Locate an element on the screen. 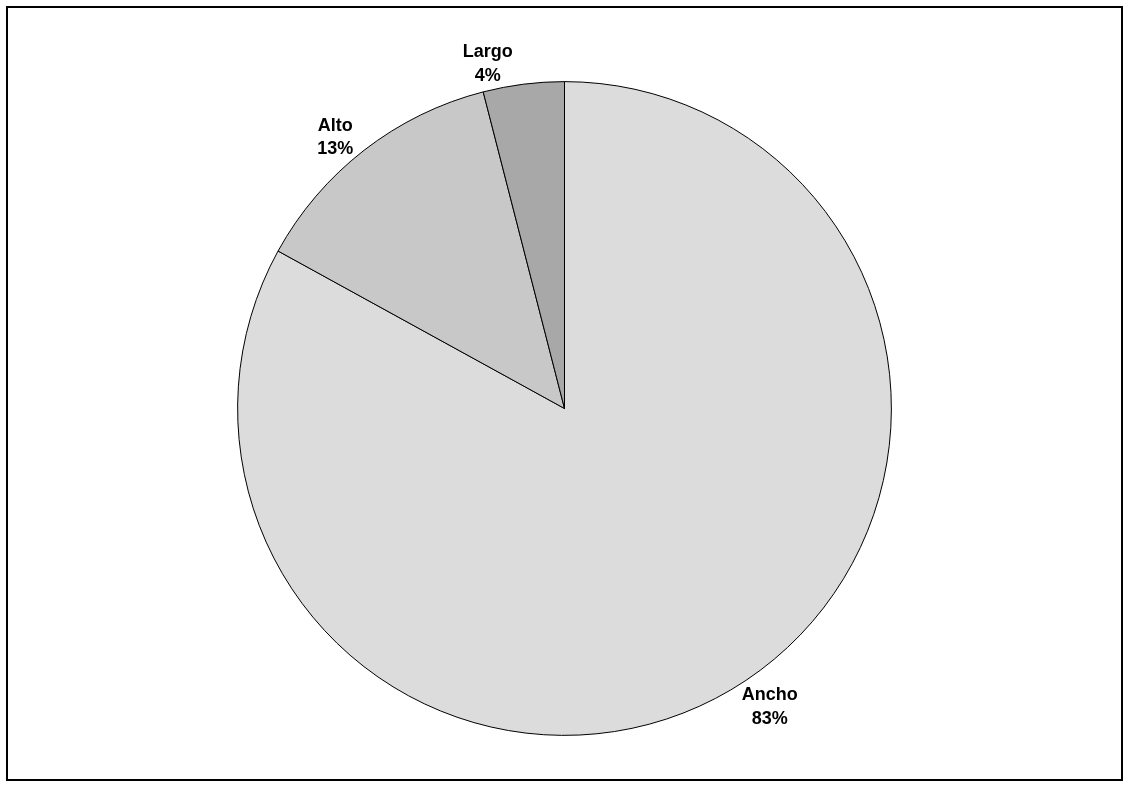  slice-label: Ancho is located at coordinates (769, 694).